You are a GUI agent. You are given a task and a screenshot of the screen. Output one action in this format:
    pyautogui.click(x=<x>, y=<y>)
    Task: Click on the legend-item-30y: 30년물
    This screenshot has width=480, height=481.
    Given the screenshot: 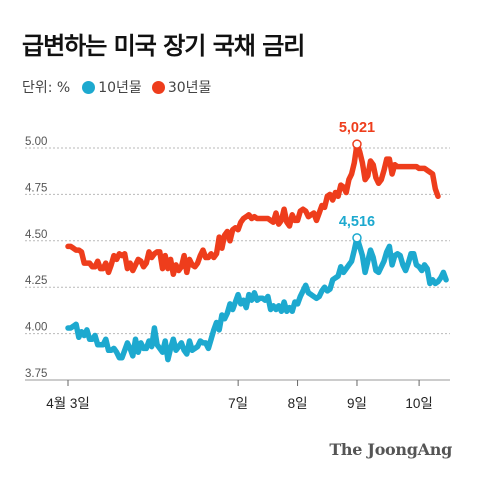 What is the action you would take?
    pyautogui.click(x=181, y=87)
    